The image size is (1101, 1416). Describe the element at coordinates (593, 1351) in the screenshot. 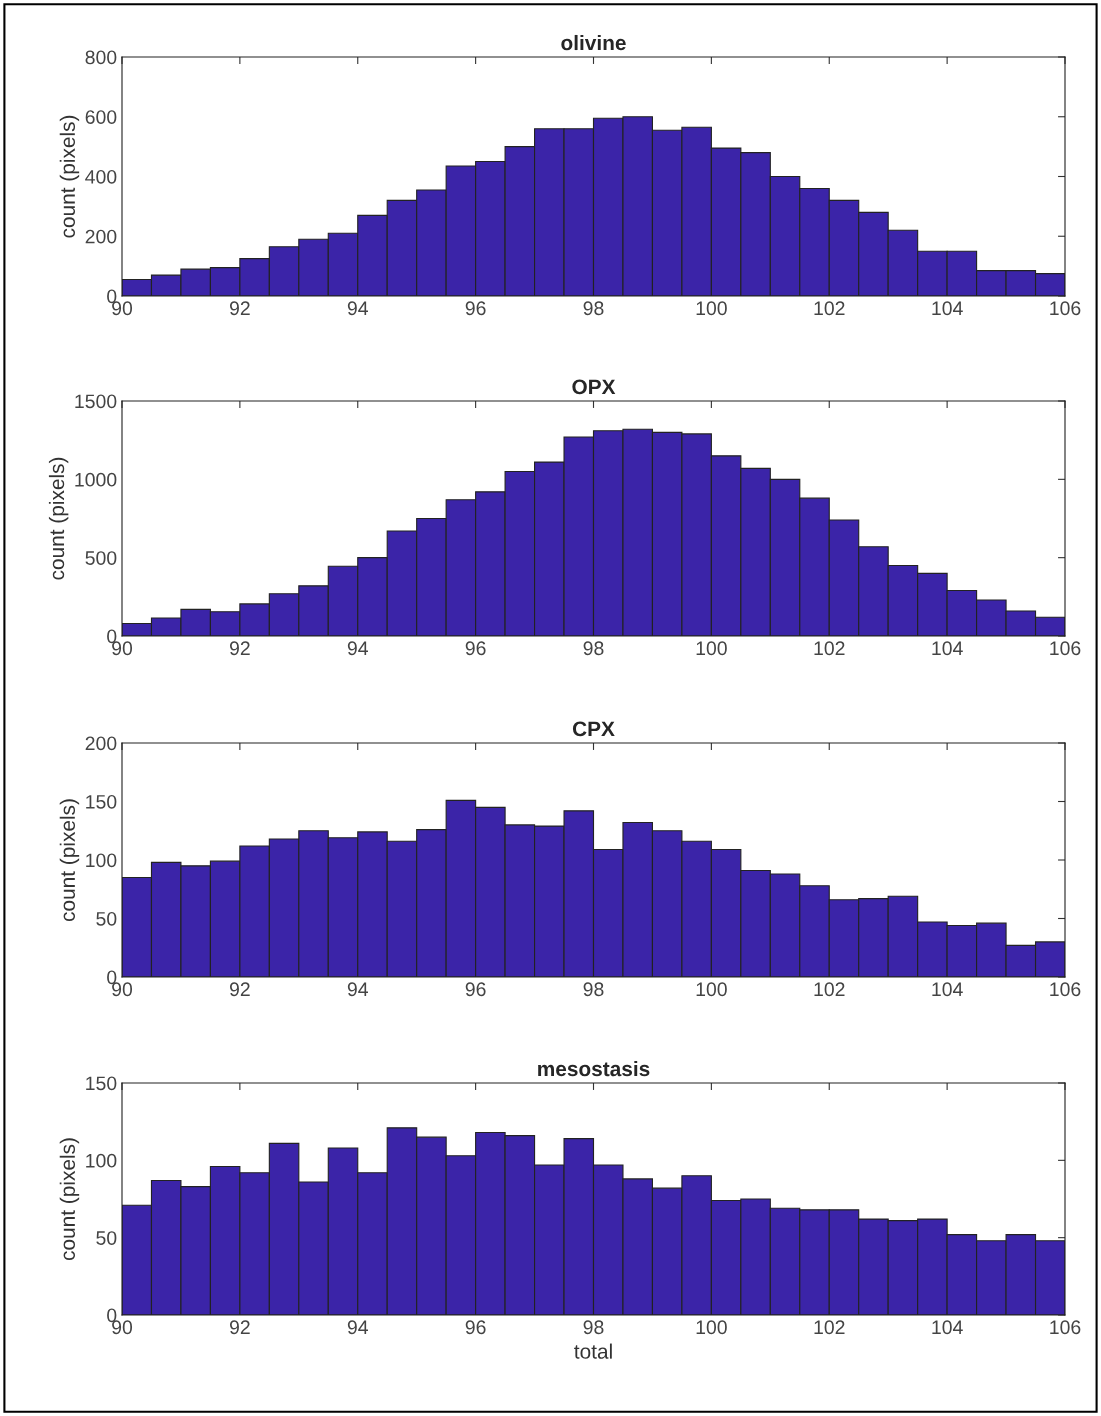

I see `x-axis-title: total` at that location.